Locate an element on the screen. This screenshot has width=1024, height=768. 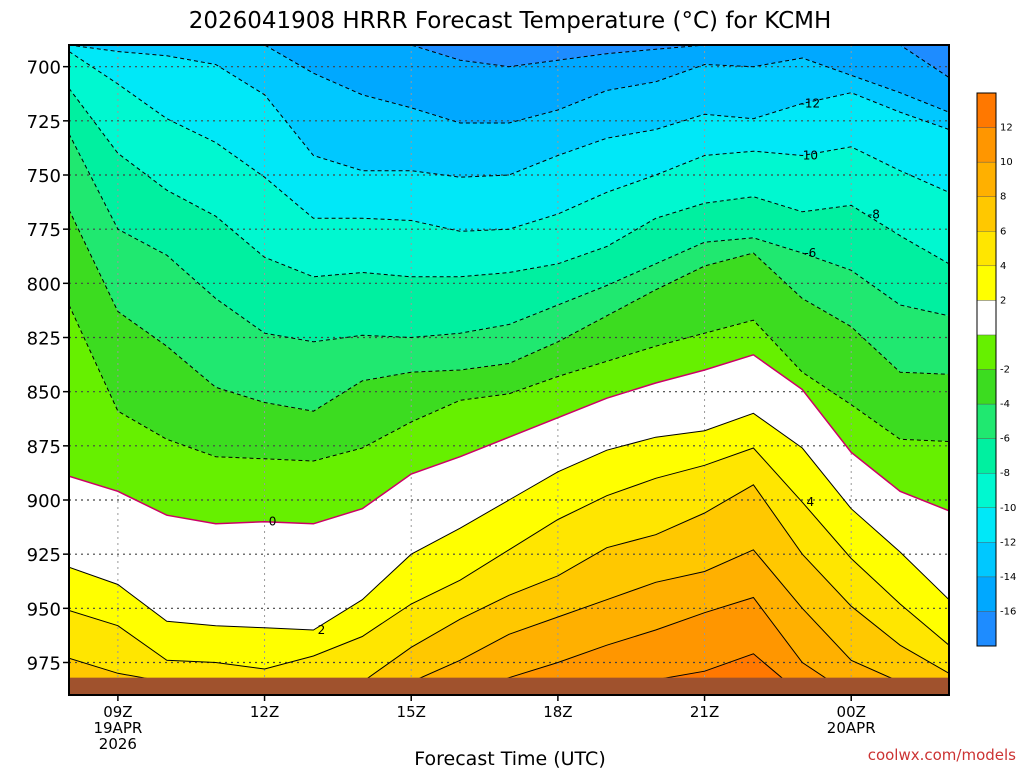
colorbar-label: -16 is located at coordinates (1008, 611).